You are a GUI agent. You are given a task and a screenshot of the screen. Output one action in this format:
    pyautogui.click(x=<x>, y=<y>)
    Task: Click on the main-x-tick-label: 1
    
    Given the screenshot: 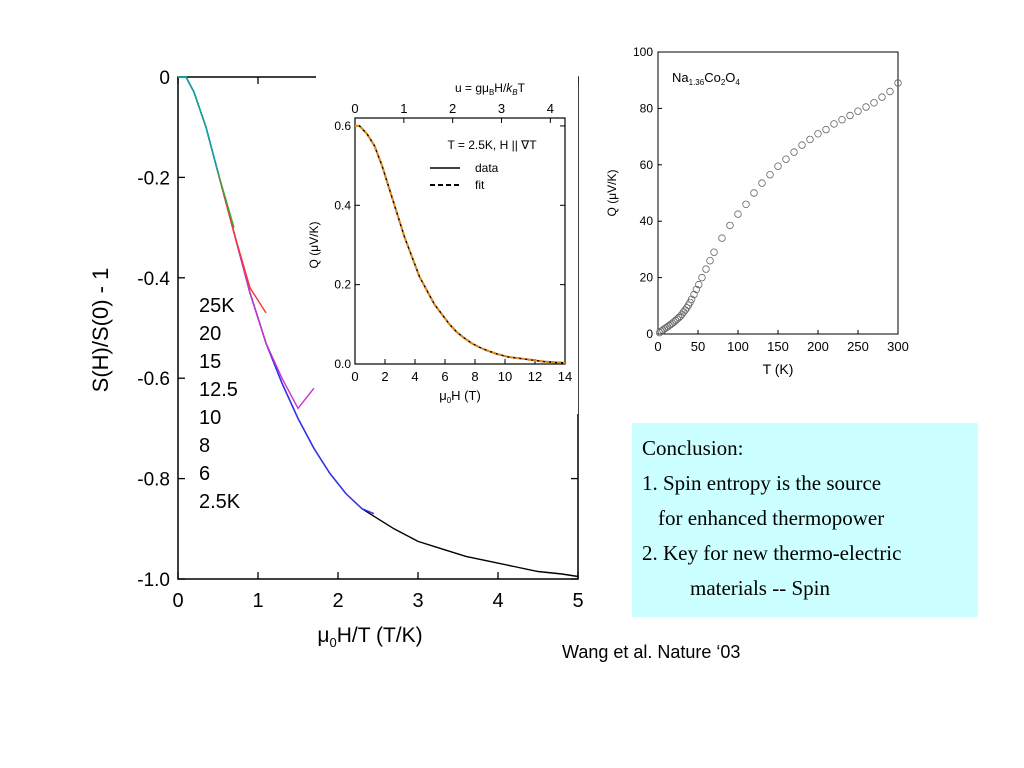 What is the action you would take?
    pyautogui.click(x=257, y=601)
    